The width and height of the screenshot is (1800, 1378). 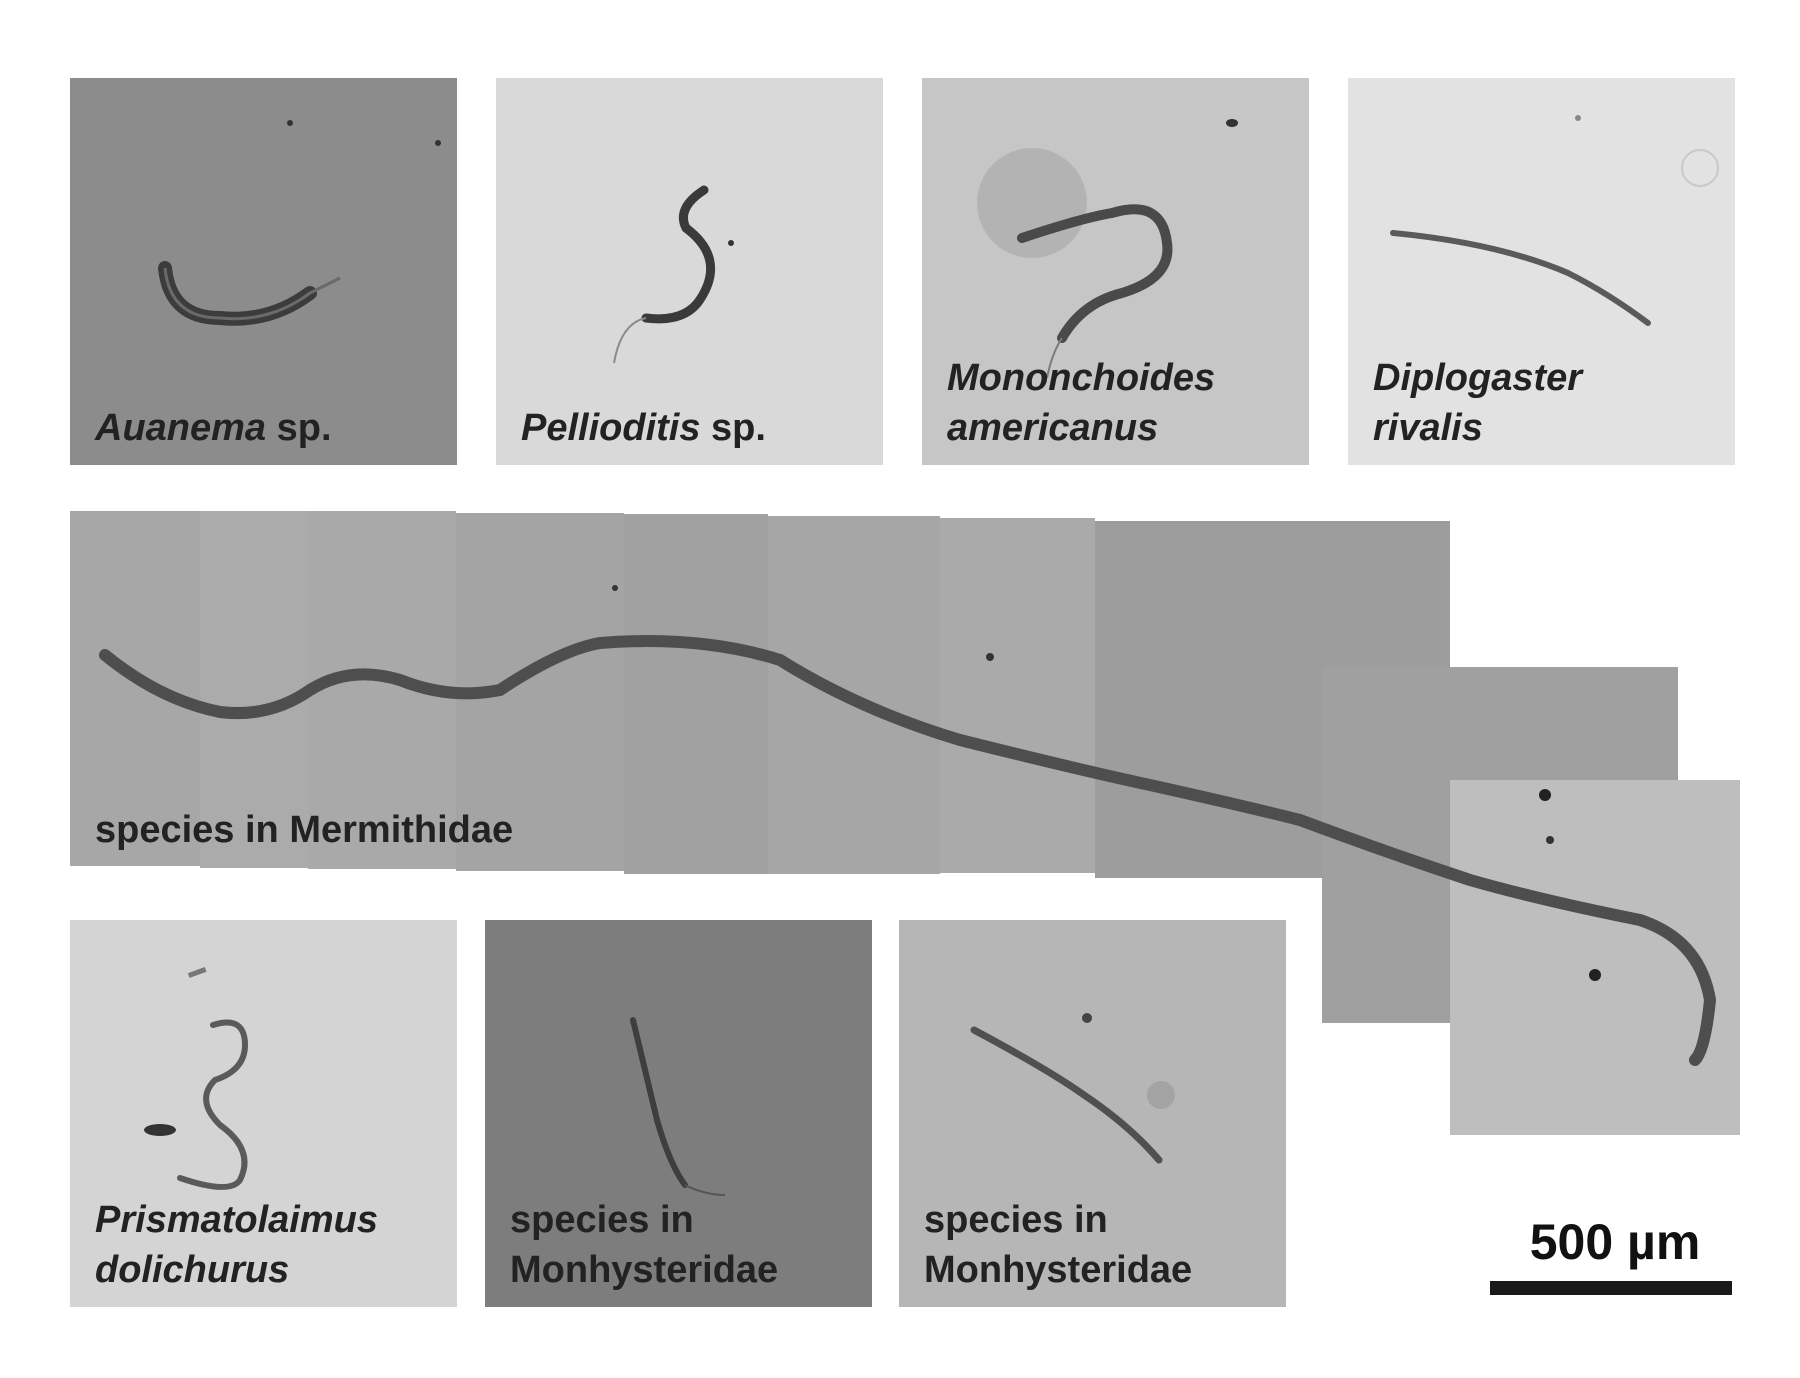 What do you see at coordinates (213, 428) in the screenshot?
I see `label-auanema: Auanema sp.` at bounding box center [213, 428].